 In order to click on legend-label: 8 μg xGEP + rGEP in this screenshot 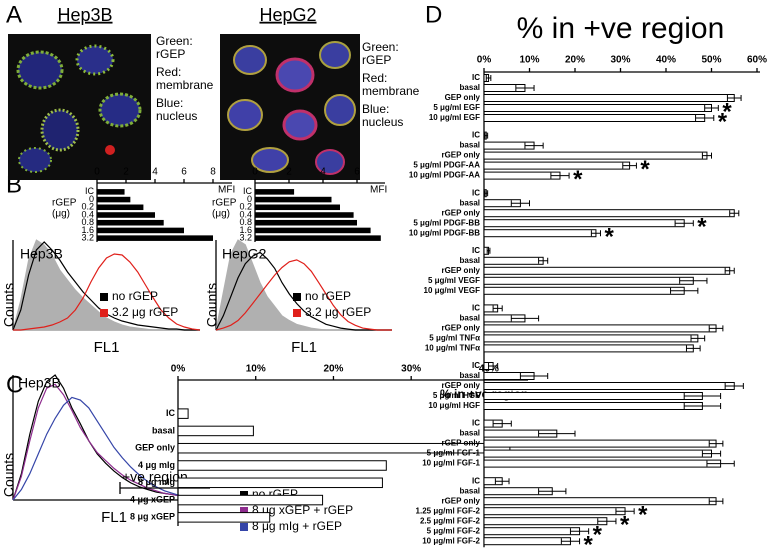, I will do `click(302, 510)`.